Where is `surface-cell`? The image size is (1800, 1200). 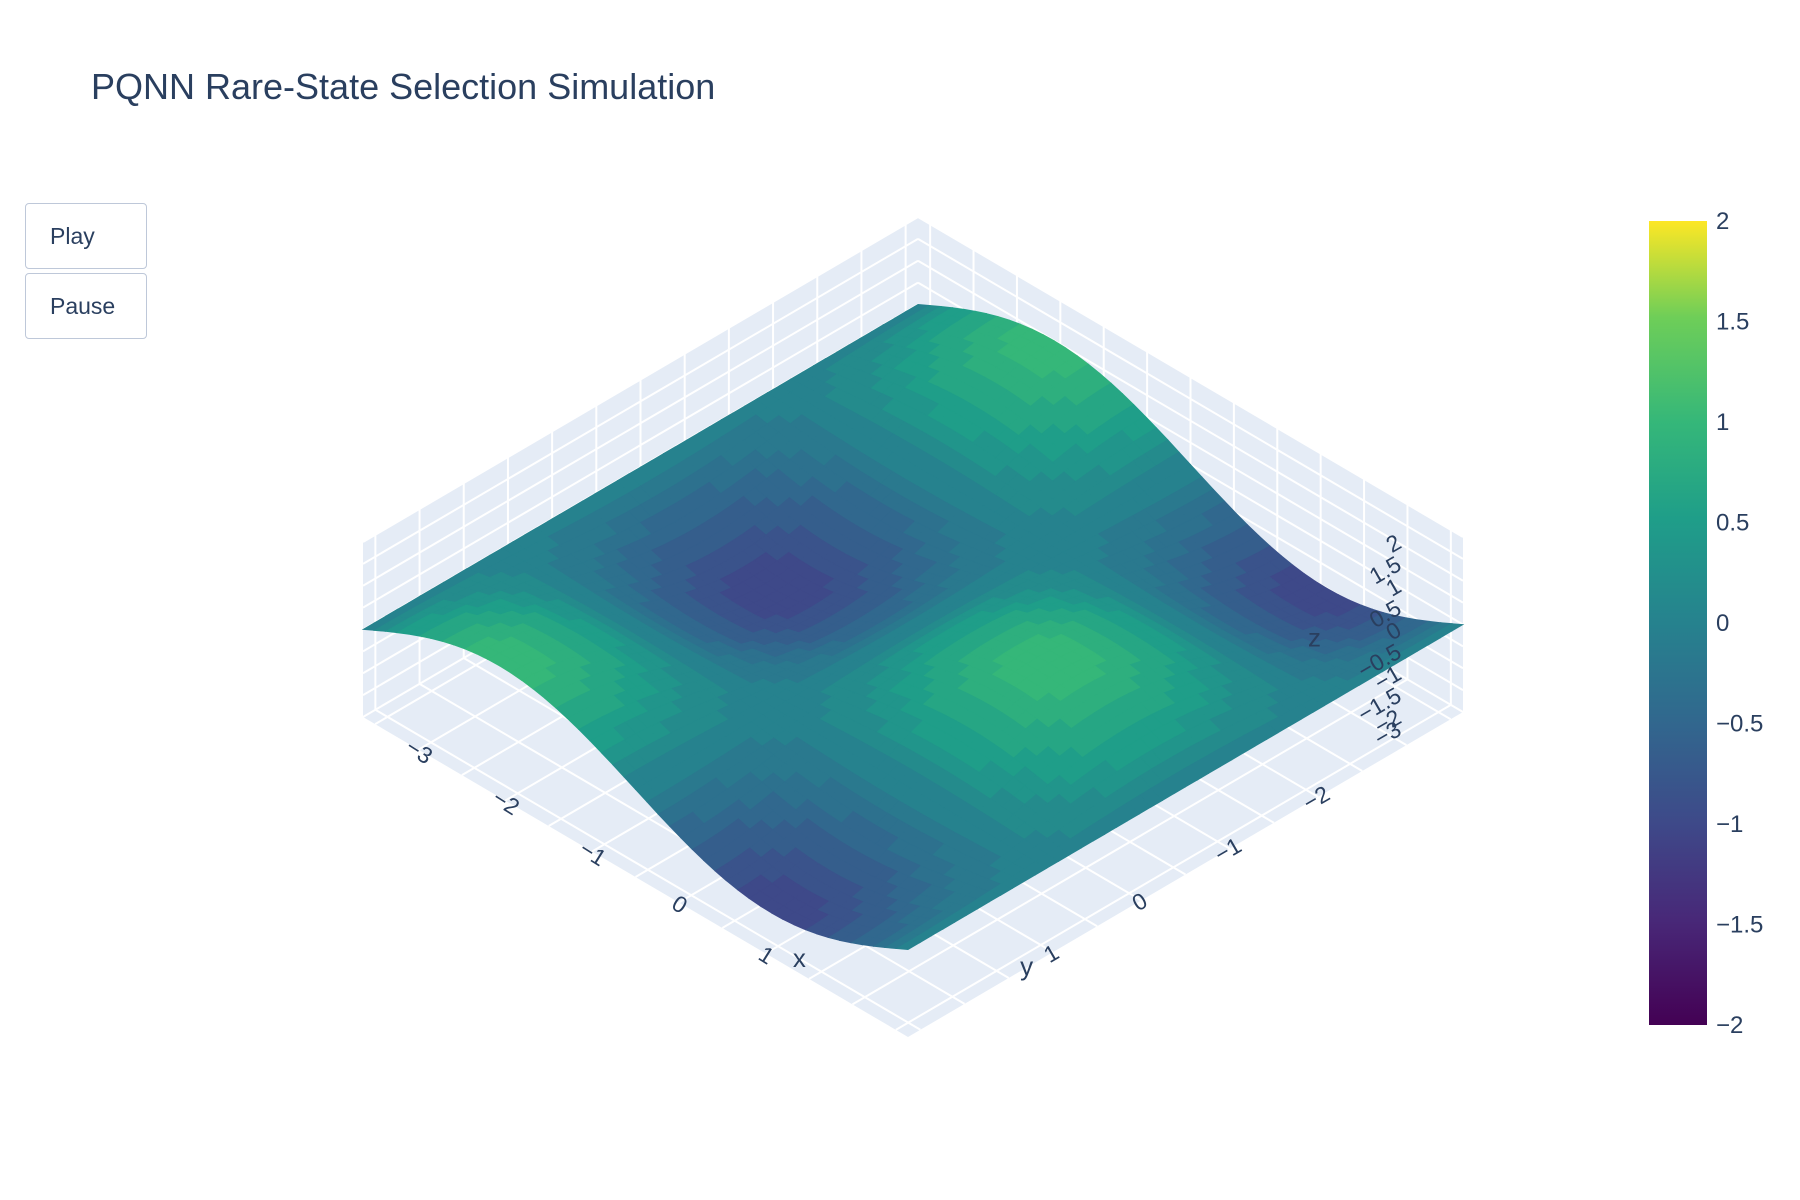 surface-cell is located at coordinates (908, 946).